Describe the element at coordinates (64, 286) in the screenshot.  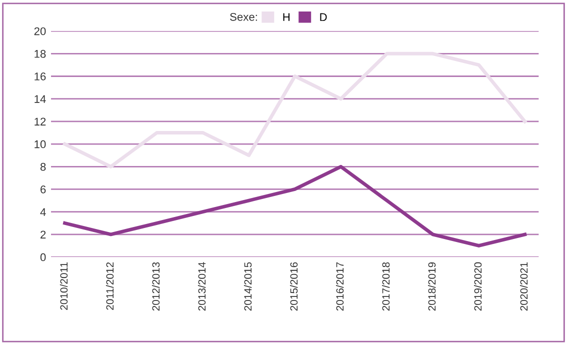
I see `x-tick-label: 2010/2011` at that location.